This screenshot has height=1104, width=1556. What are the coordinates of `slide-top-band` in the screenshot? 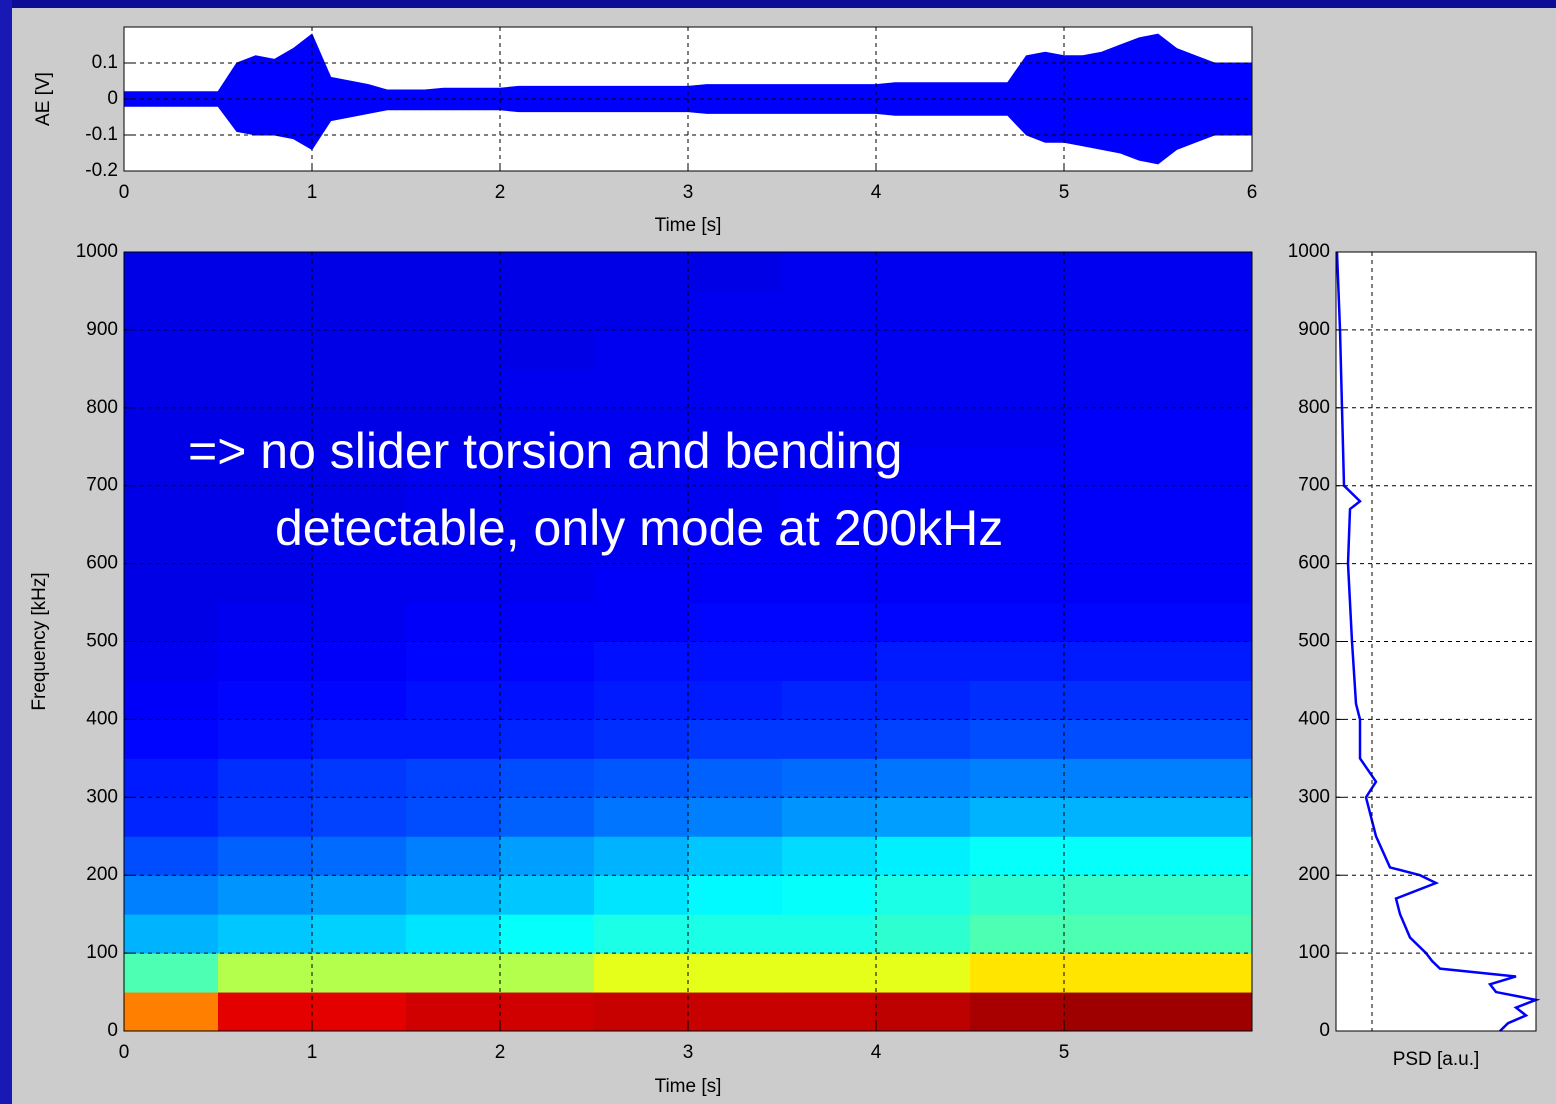 It's located at (778, 4).